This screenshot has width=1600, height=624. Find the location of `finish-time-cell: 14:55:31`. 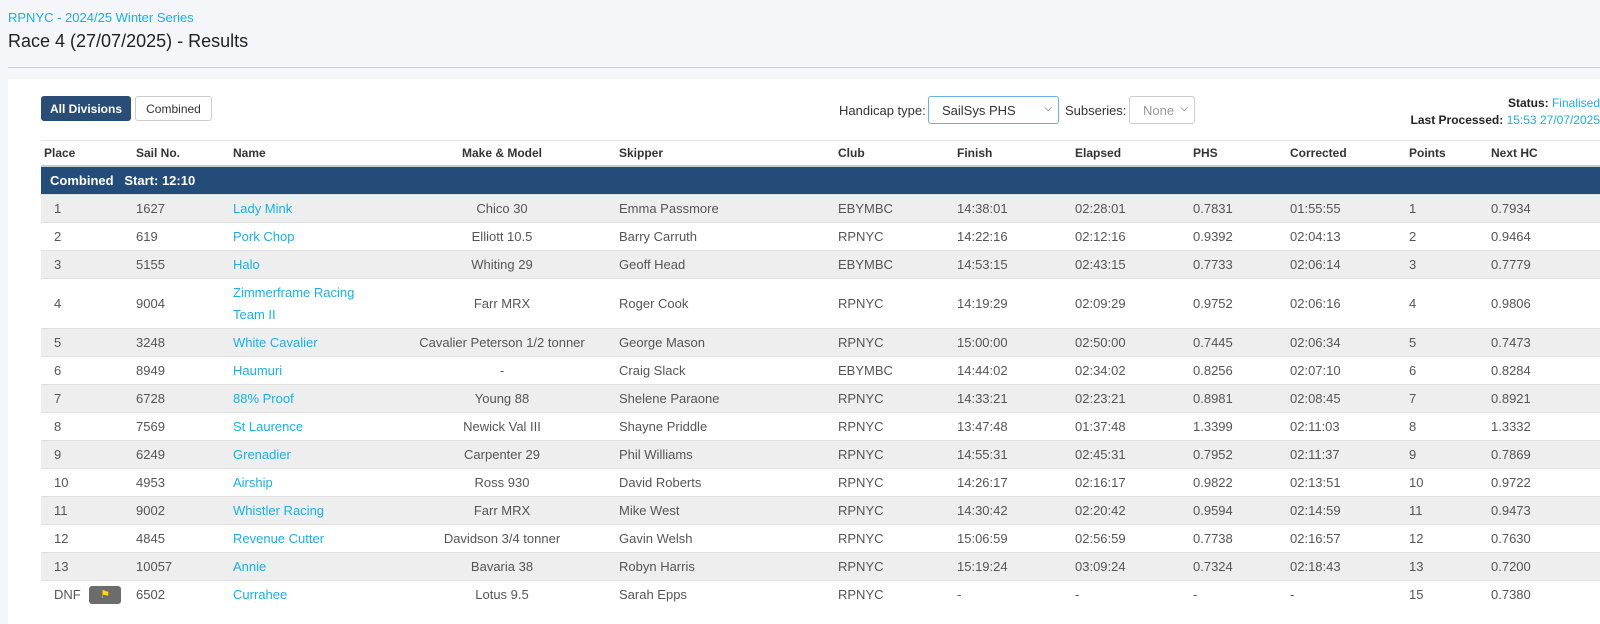

finish-time-cell: 14:55:31 is located at coordinates (1013, 454).